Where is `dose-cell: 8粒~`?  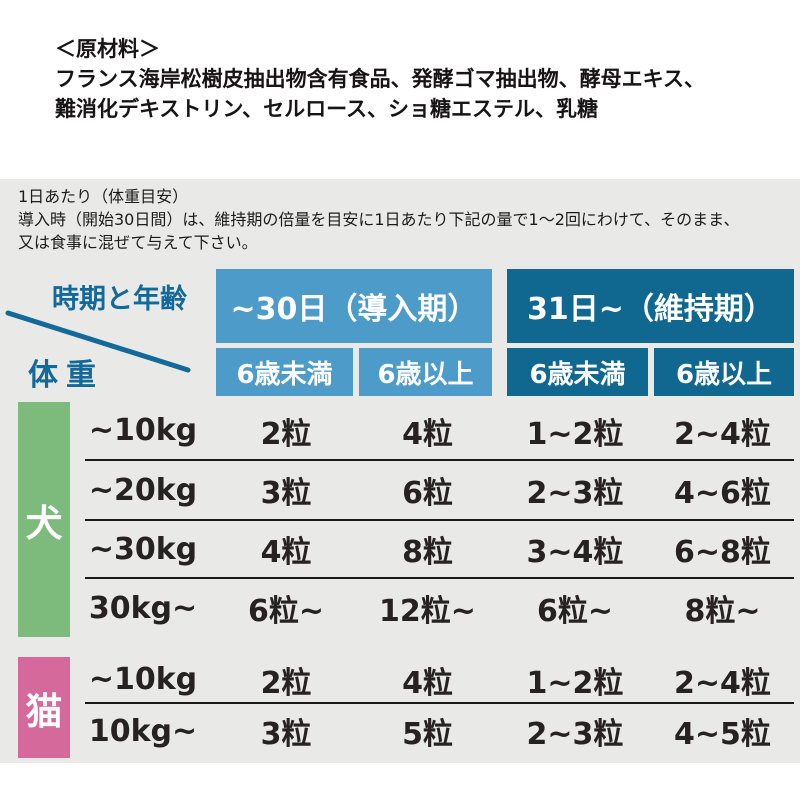
dose-cell: 8粒~ is located at coordinates (722, 611).